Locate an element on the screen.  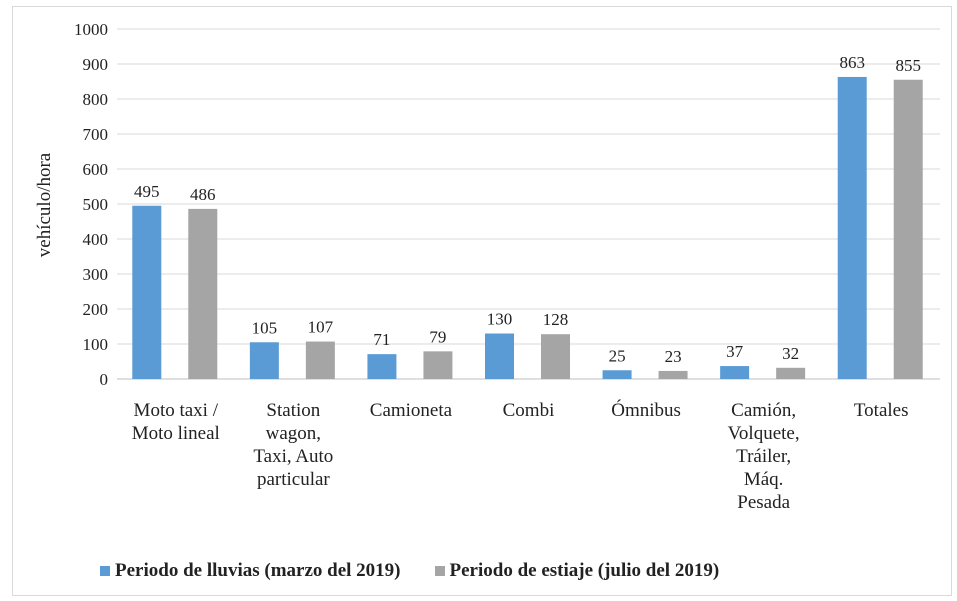
data-label: 855 is located at coordinates (908, 65).